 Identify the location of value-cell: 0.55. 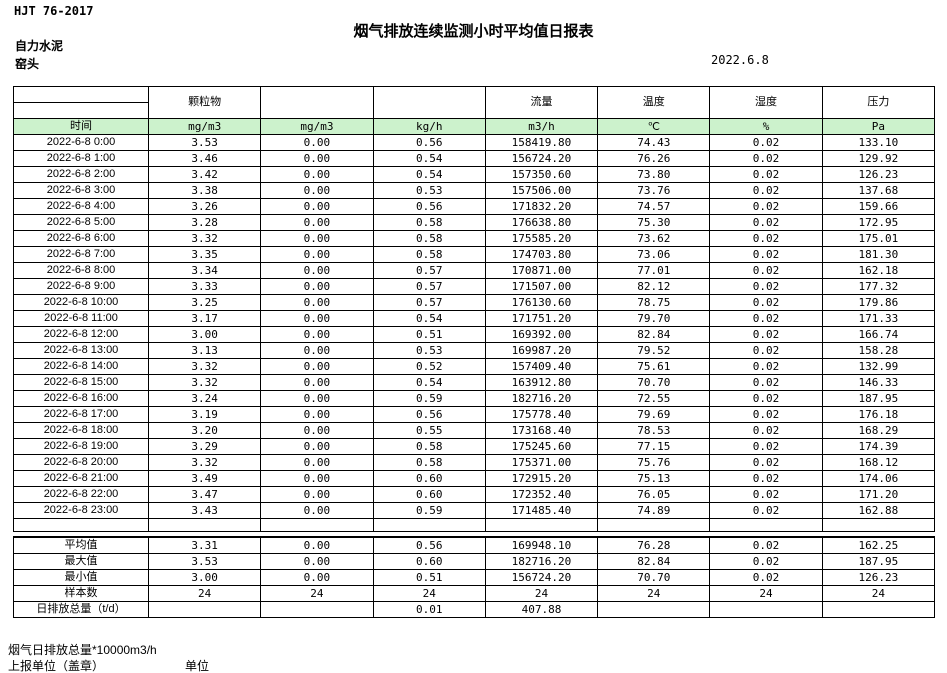
(429, 430).